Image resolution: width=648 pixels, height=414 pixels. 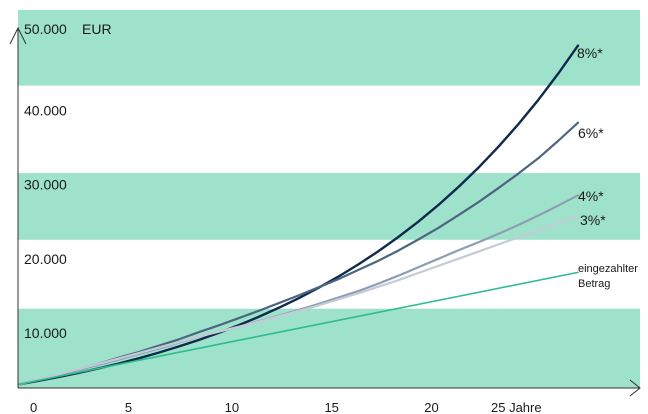 I want to click on y-tick-label-50-000: 50.000, so click(x=45, y=29).